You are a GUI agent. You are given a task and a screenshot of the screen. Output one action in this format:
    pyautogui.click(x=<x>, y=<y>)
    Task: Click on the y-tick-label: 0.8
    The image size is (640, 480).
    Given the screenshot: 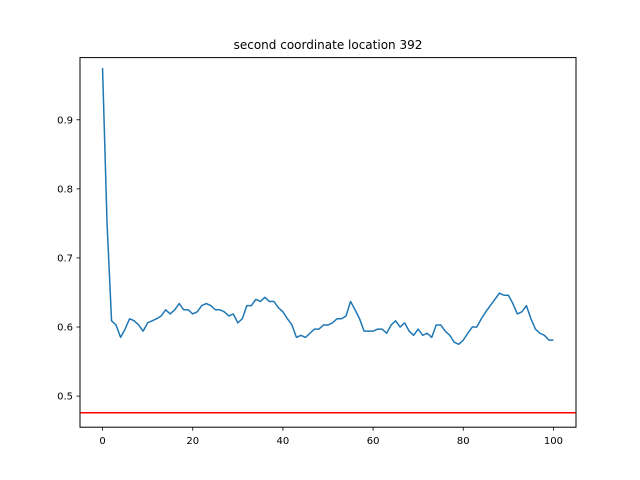 What is the action you would take?
    pyautogui.click(x=65, y=189)
    